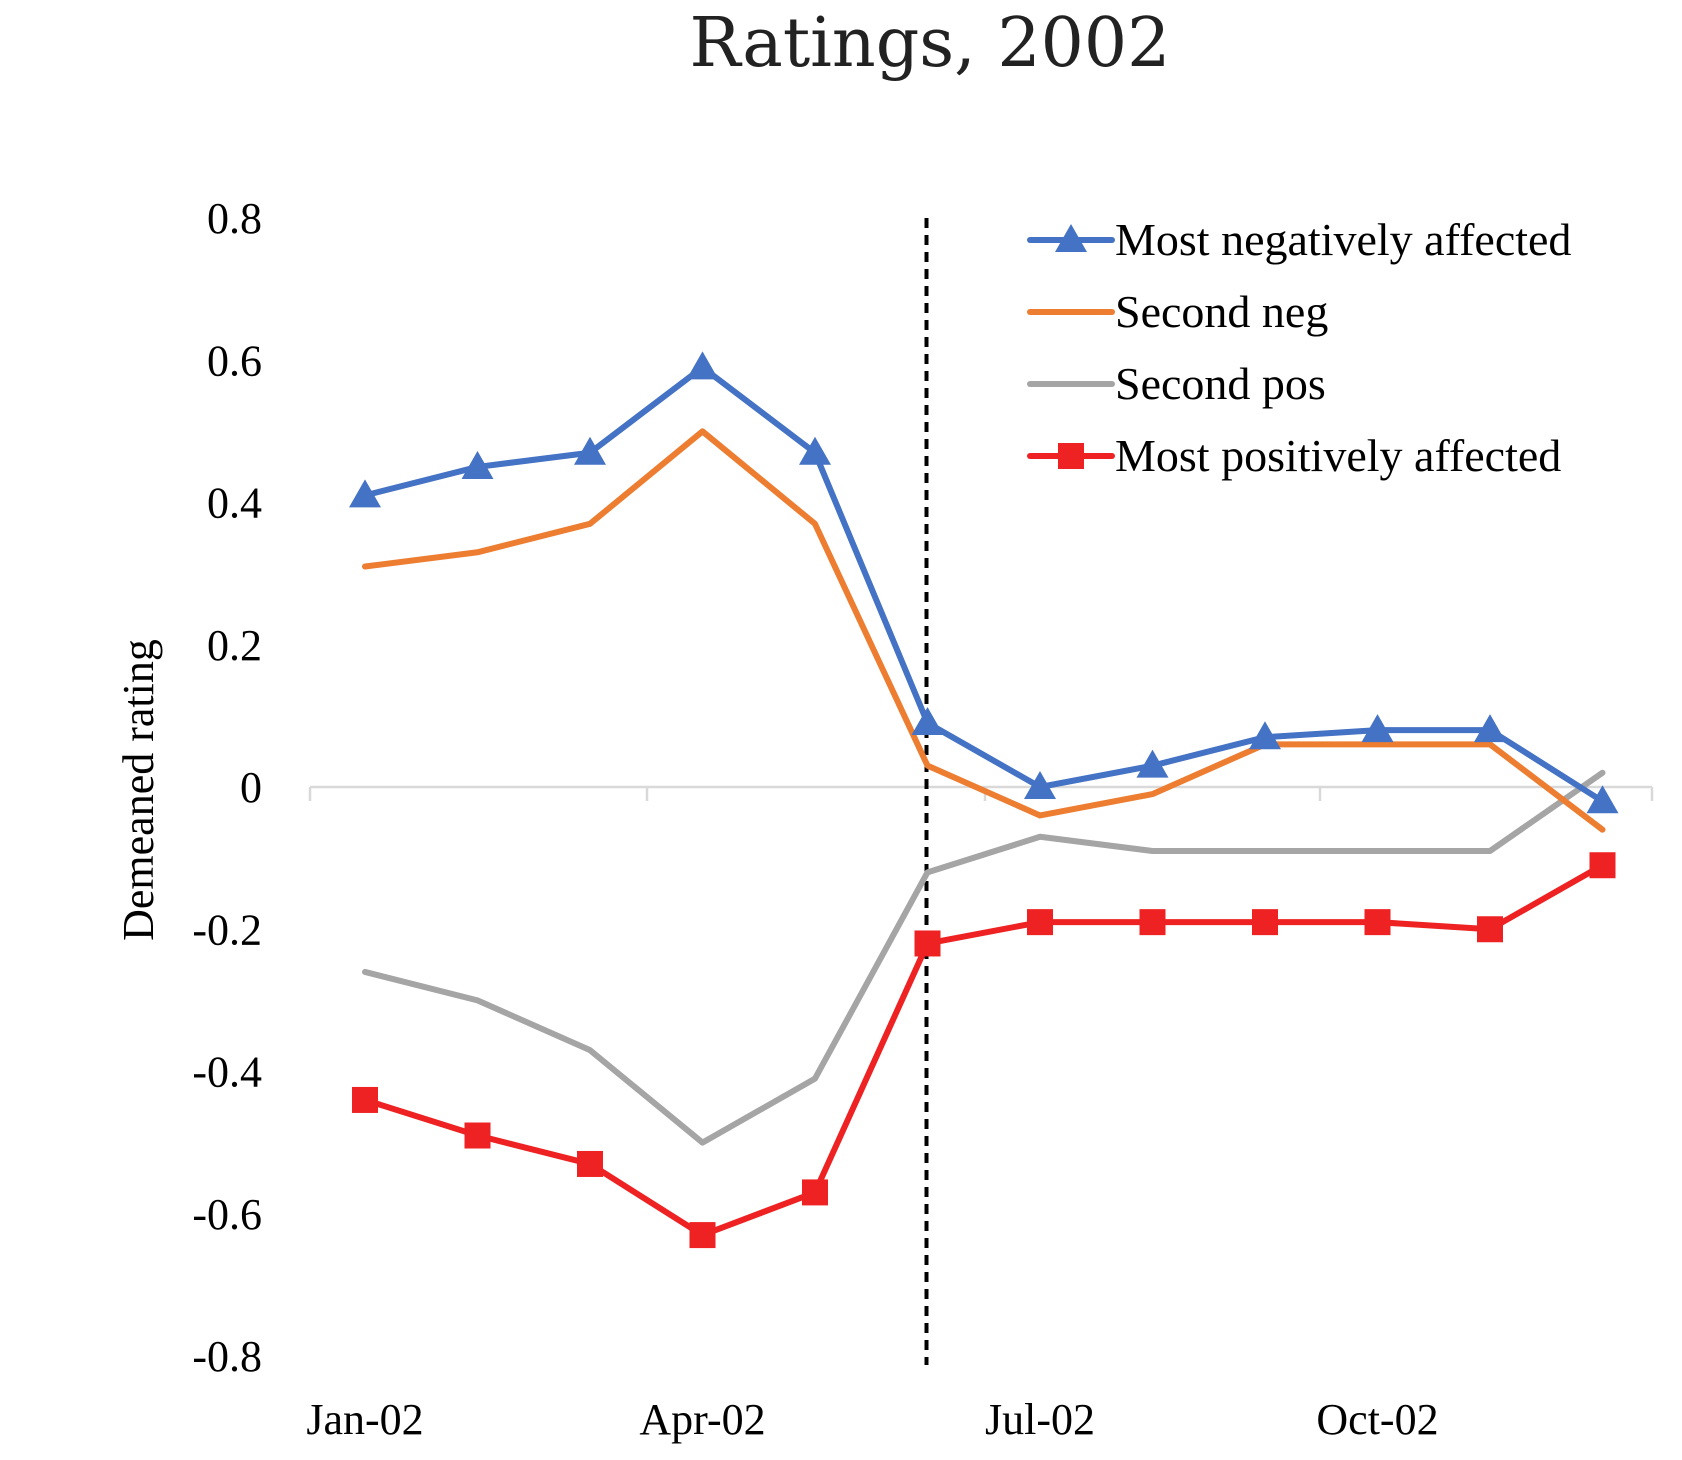 The image size is (1682, 1460). What do you see at coordinates (872, 1419) in the screenshot?
I see `x-tick-labels: Jan-02 Apr-02 Jul-02 Oct-02` at bounding box center [872, 1419].